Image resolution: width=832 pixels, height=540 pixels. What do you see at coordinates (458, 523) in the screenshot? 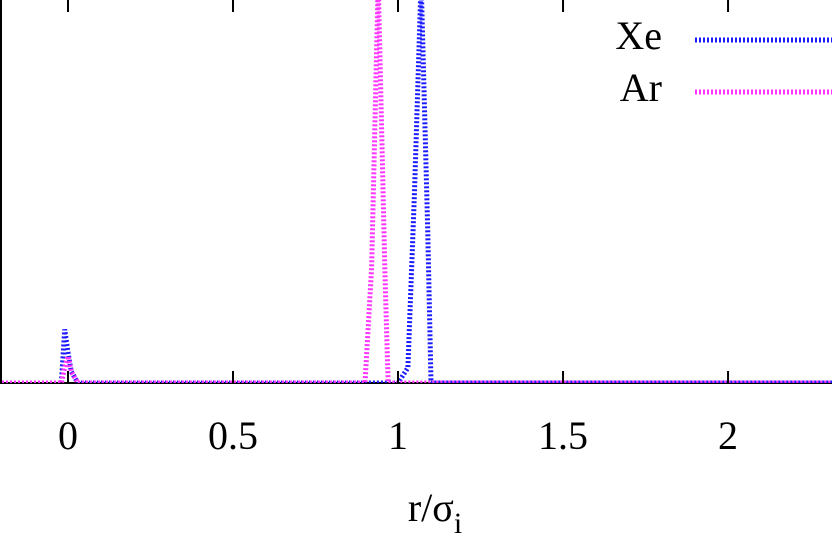
I see `x-axis-label-subscript: i` at bounding box center [458, 523].